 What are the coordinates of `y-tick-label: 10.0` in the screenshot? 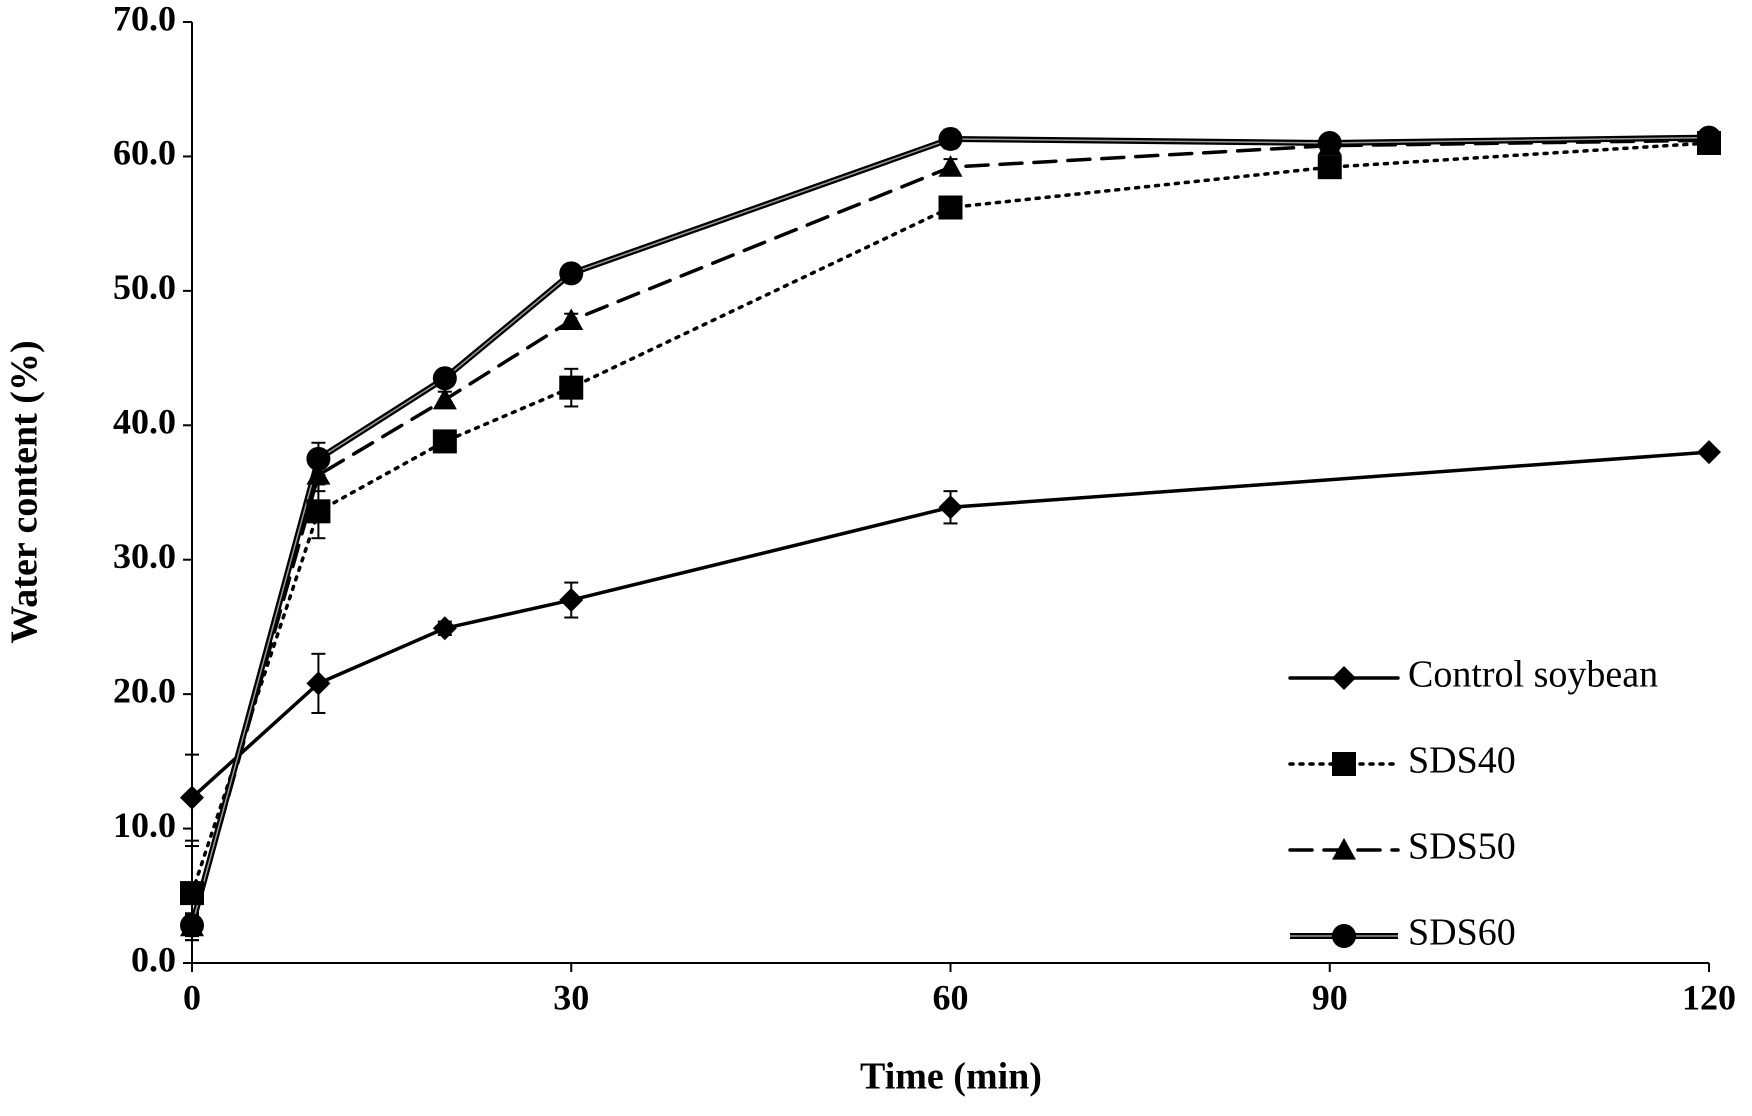 It's located at (144, 825).